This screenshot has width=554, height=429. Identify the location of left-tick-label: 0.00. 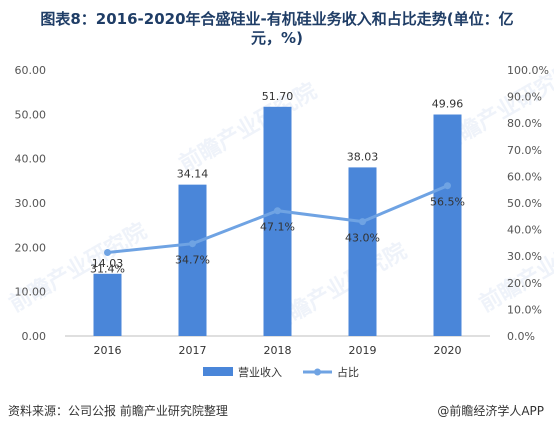
(34, 336).